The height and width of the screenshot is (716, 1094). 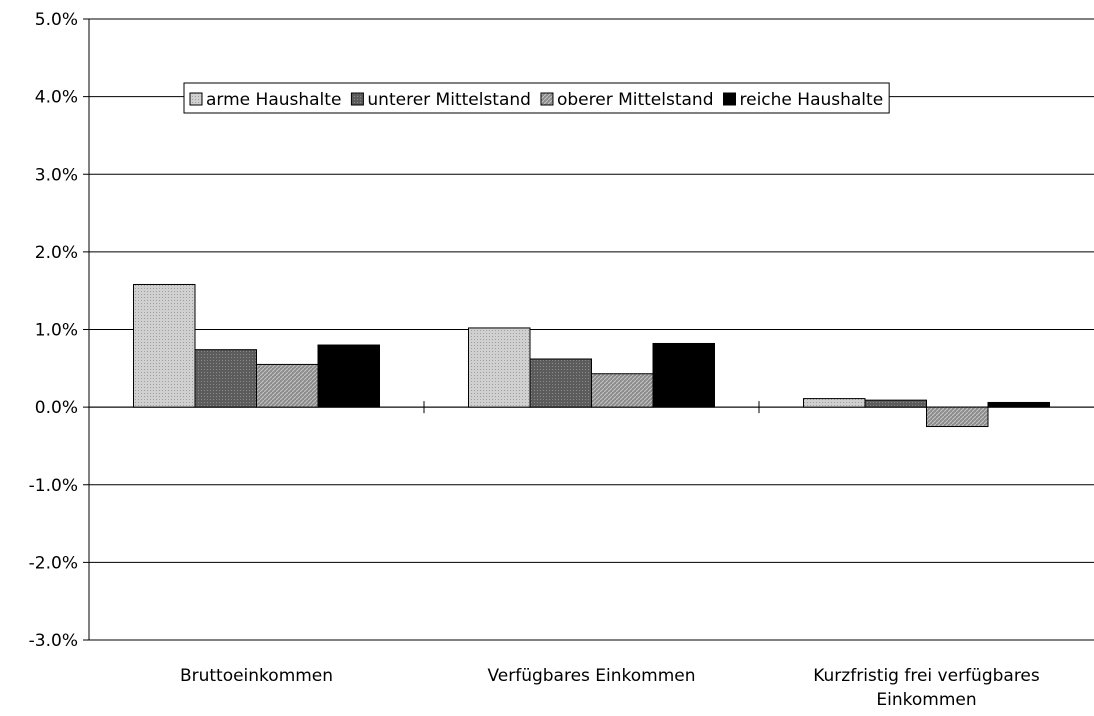 I want to click on y-tick-label: 0.0%, so click(x=56, y=408).